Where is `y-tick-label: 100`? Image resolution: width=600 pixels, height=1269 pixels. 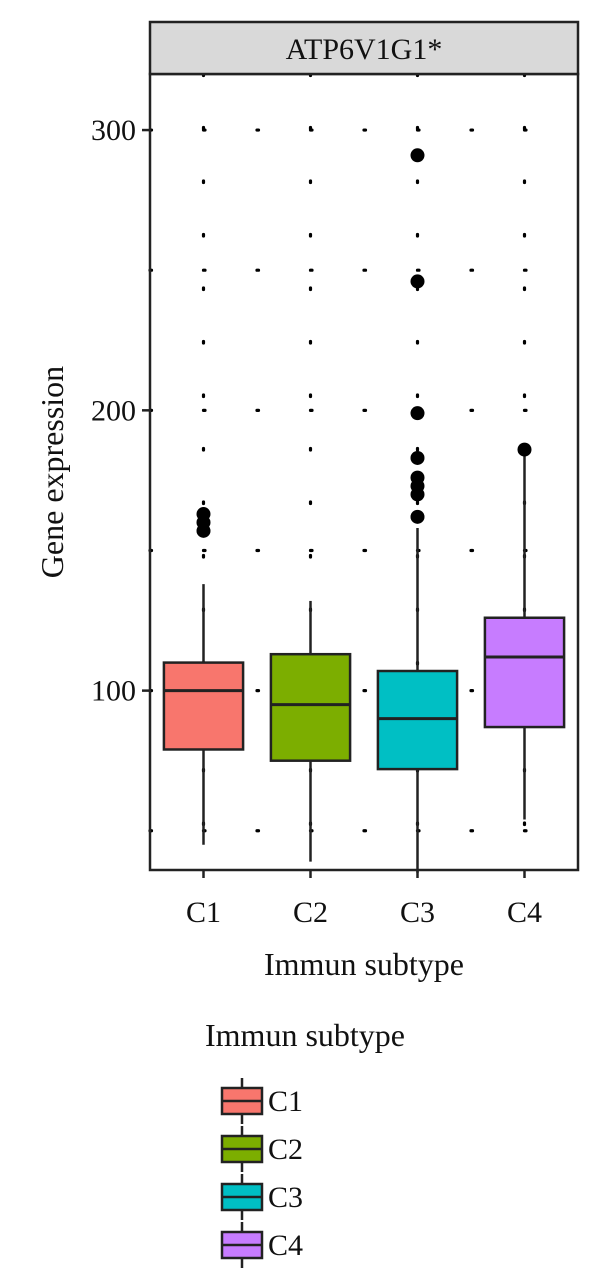
y-tick-label: 100 is located at coordinates (113, 691).